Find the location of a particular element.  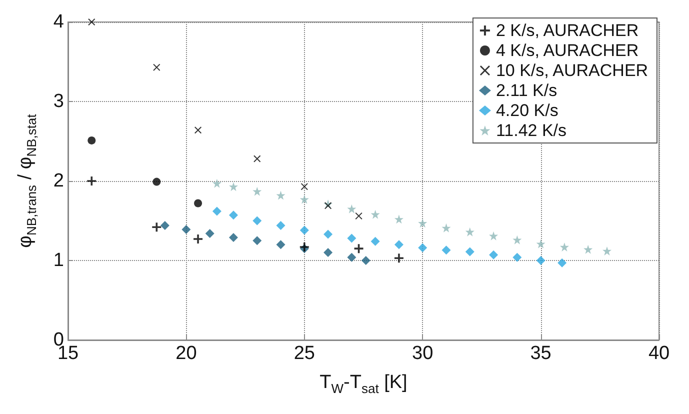

y-axis-title: φNB,trans / φNB,stat is located at coordinates (27, 181).